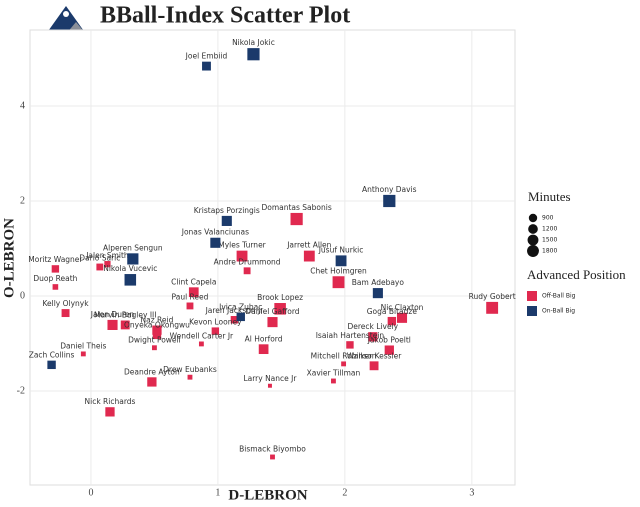  Describe the element at coordinates (90, 492) in the screenshot. I see `x-tick-label: 0` at that location.